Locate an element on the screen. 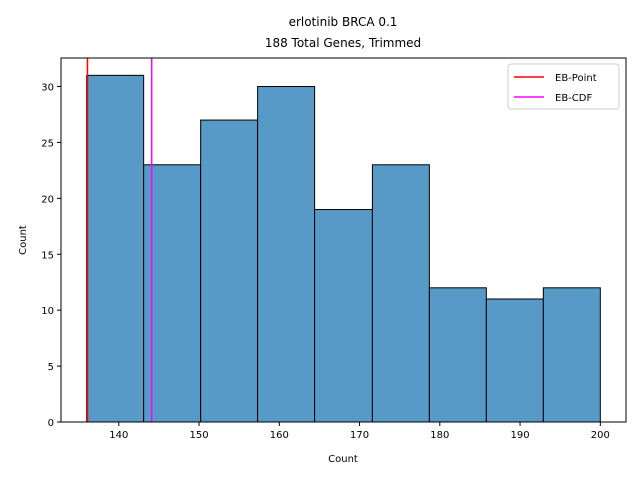  y-axis-label: Count is located at coordinates (23, 240).